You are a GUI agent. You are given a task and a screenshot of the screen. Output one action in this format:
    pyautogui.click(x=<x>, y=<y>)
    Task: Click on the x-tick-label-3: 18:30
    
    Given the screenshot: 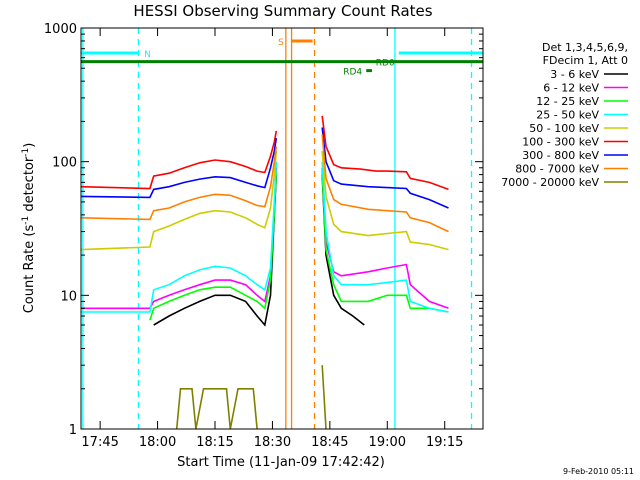 What is the action you would take?
    pyautogui.click(x=272, y=442)
    